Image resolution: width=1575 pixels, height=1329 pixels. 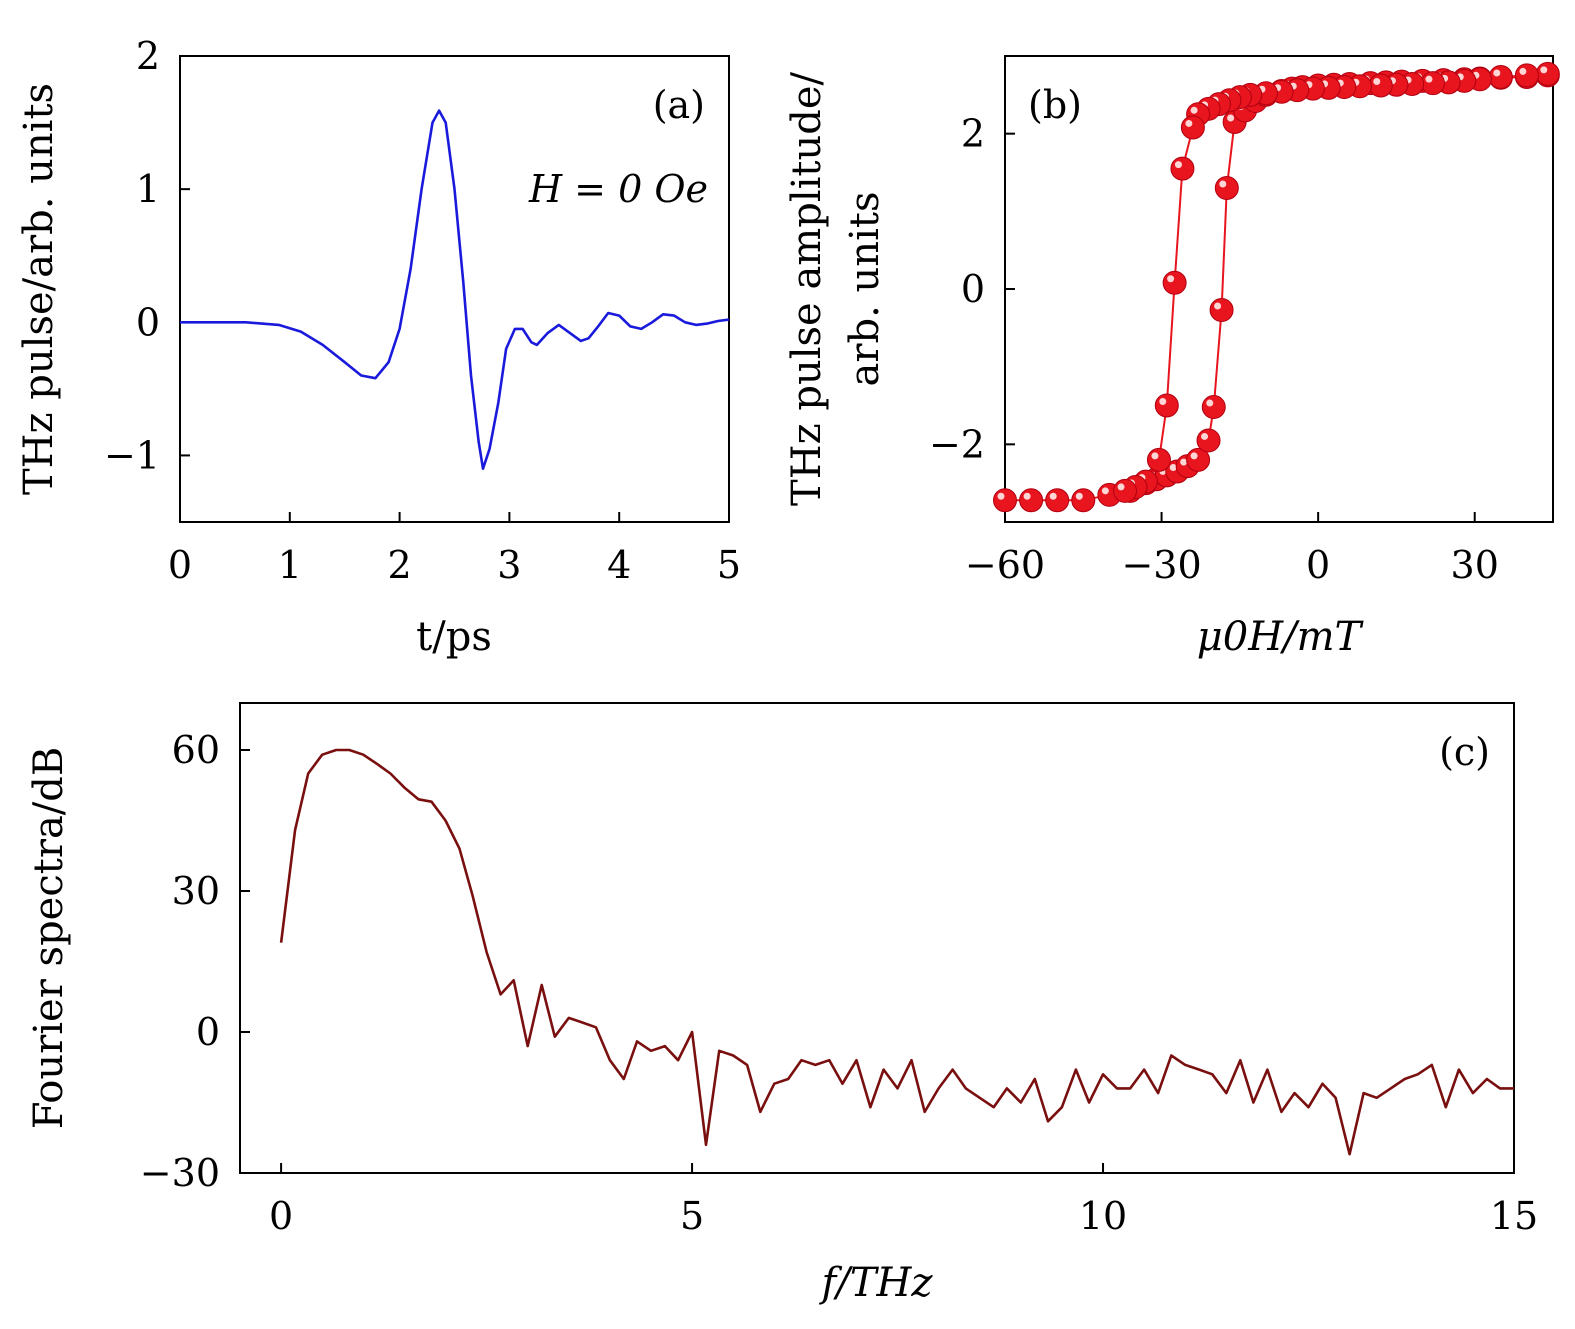 I want to click on panel-a-ylabel: THz pulse/arb. units, so click(x=39, y=289).